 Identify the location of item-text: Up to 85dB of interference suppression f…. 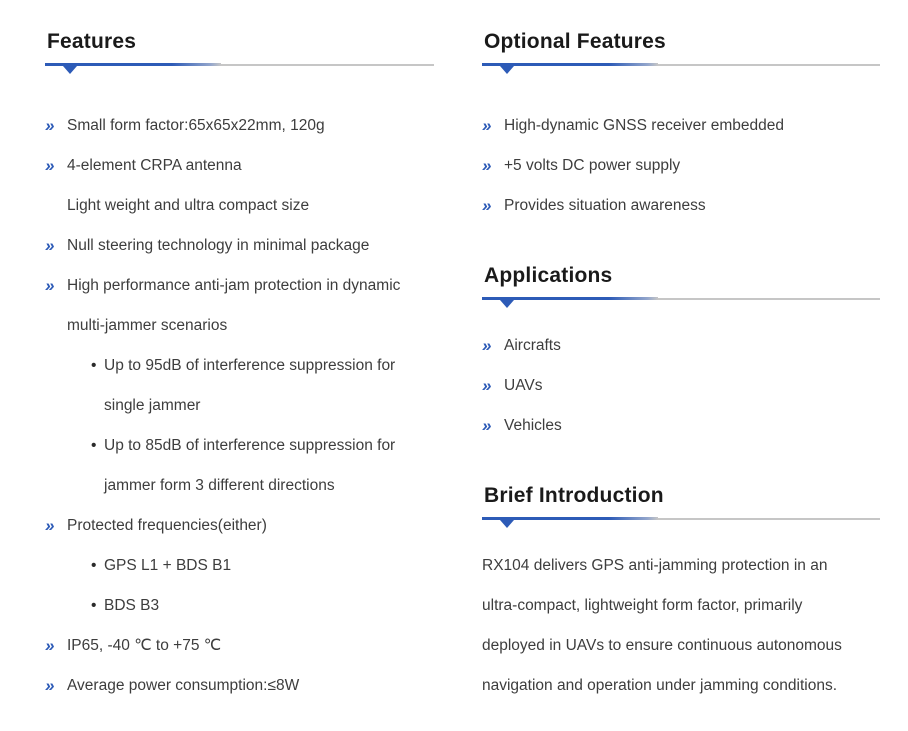
(250, 445).